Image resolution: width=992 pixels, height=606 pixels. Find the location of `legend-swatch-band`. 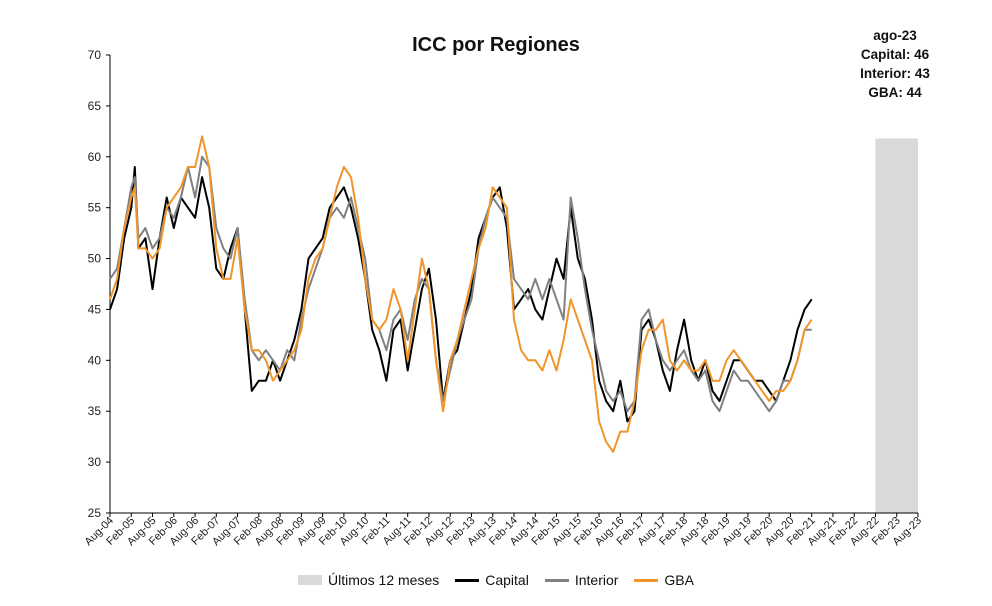

legend-swatch-band is located at coordinates (309, 580).